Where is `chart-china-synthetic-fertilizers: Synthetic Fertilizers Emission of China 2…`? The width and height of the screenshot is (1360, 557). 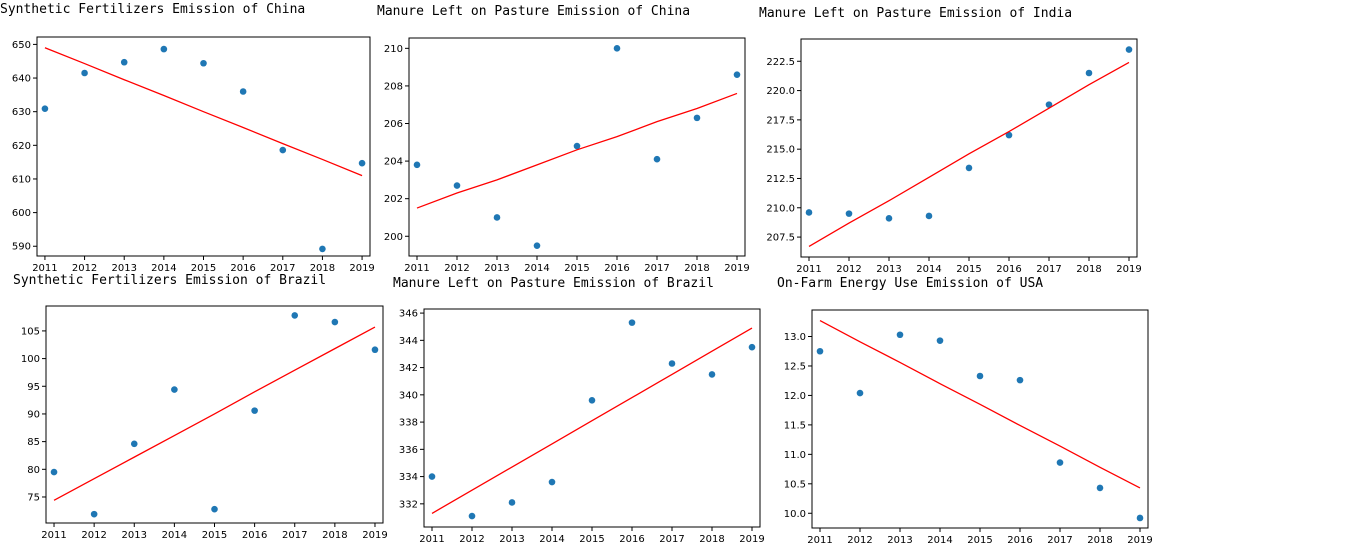
chart-china-synthetic-fertilizers: Synthetic Fertilizers Emission of China 2… is located at coordinates (187, 138).